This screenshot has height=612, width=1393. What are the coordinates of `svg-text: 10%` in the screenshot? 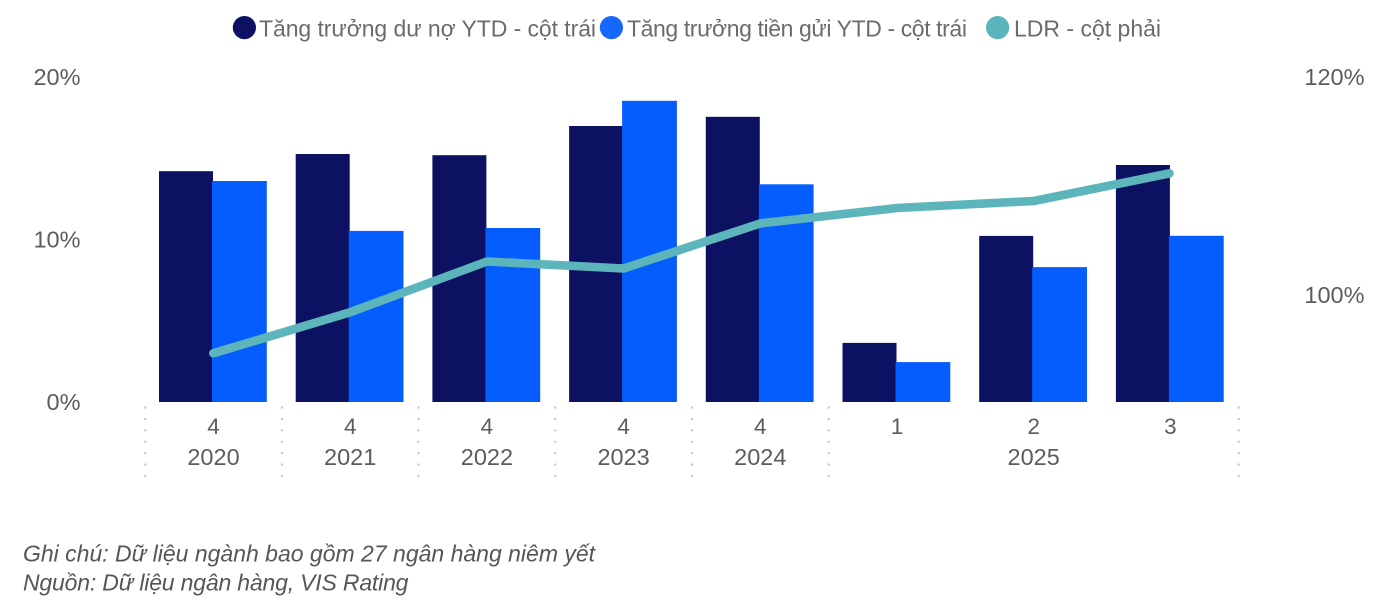 It's located at (56, 239).